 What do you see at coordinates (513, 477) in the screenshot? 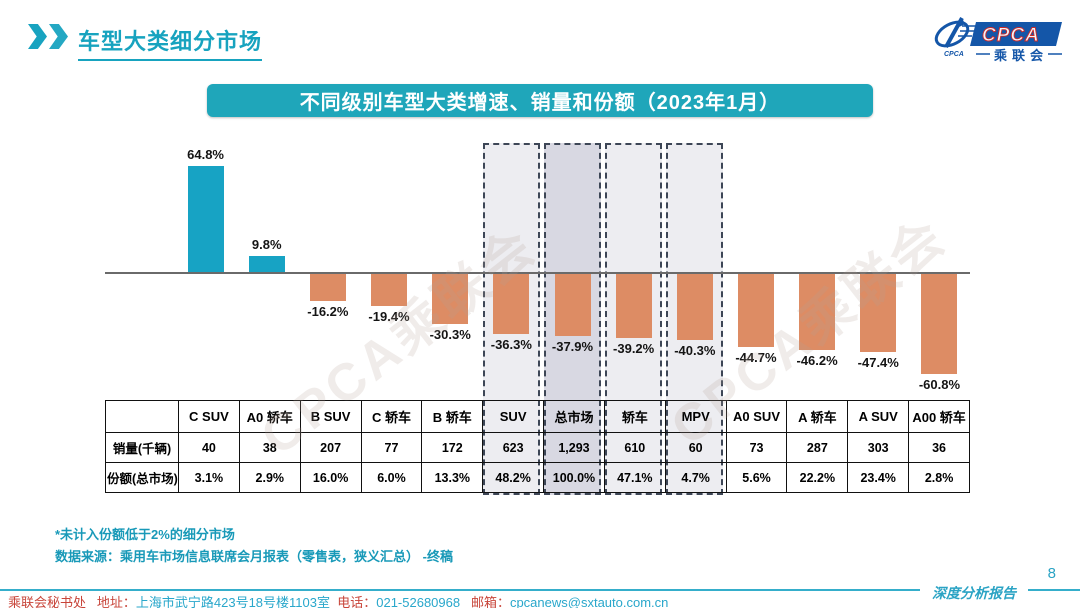
I see `value-cell: 48.2%` at bounding box center [513, 477].